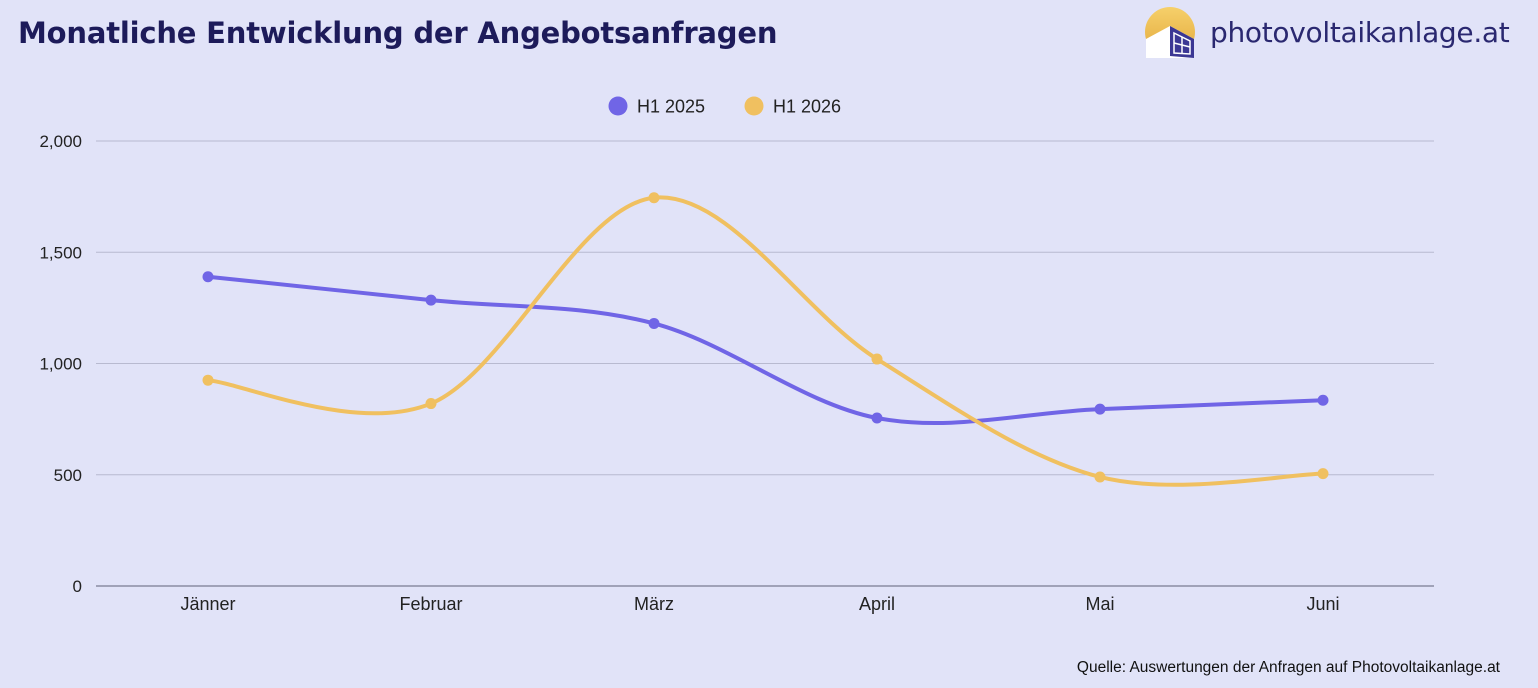 The width and height of the screenshot is (1538, 688). I want to click on y-tick-label: 500, so click(68, 475).